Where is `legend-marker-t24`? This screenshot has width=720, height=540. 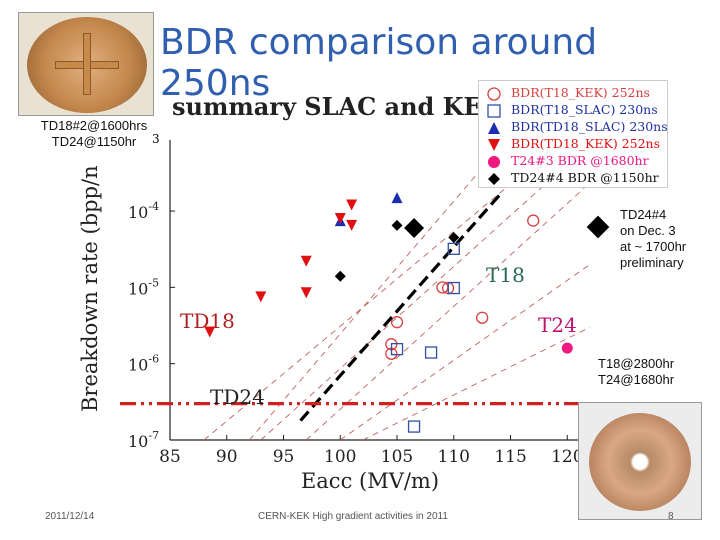
legend-marker-t24 is located at coordinates (494, 162).